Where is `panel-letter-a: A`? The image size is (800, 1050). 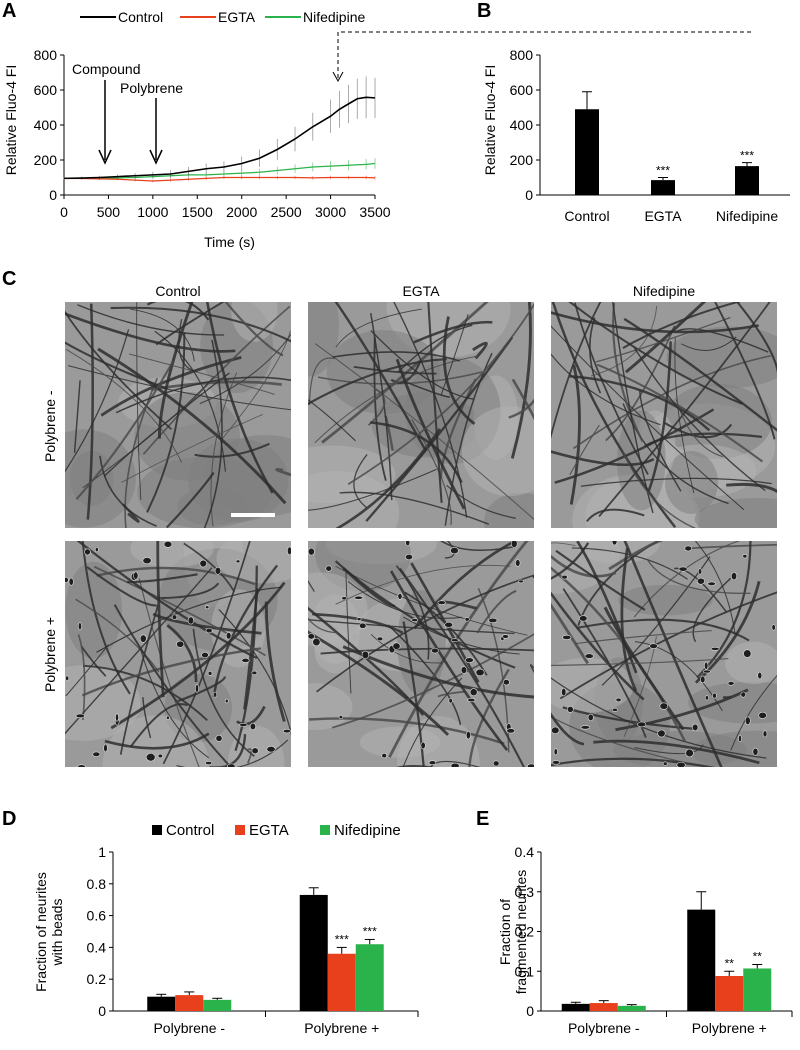 panel-letter-a: A is located at coordinates (9, 11).